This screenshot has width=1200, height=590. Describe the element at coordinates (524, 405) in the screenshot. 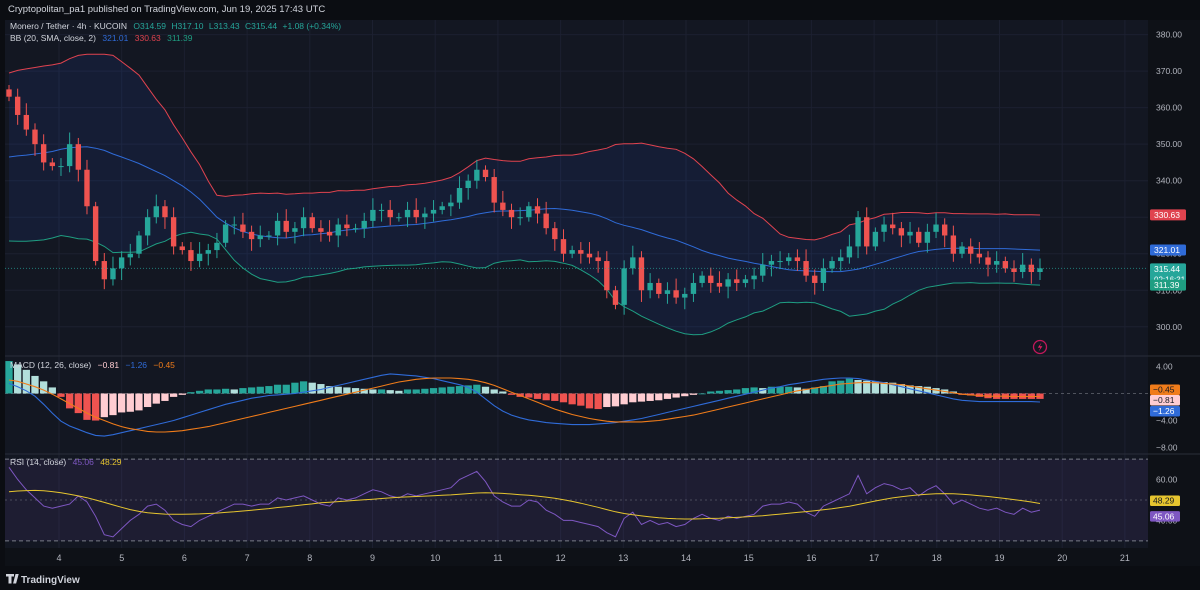

I see `macd-signal-line` at that location.